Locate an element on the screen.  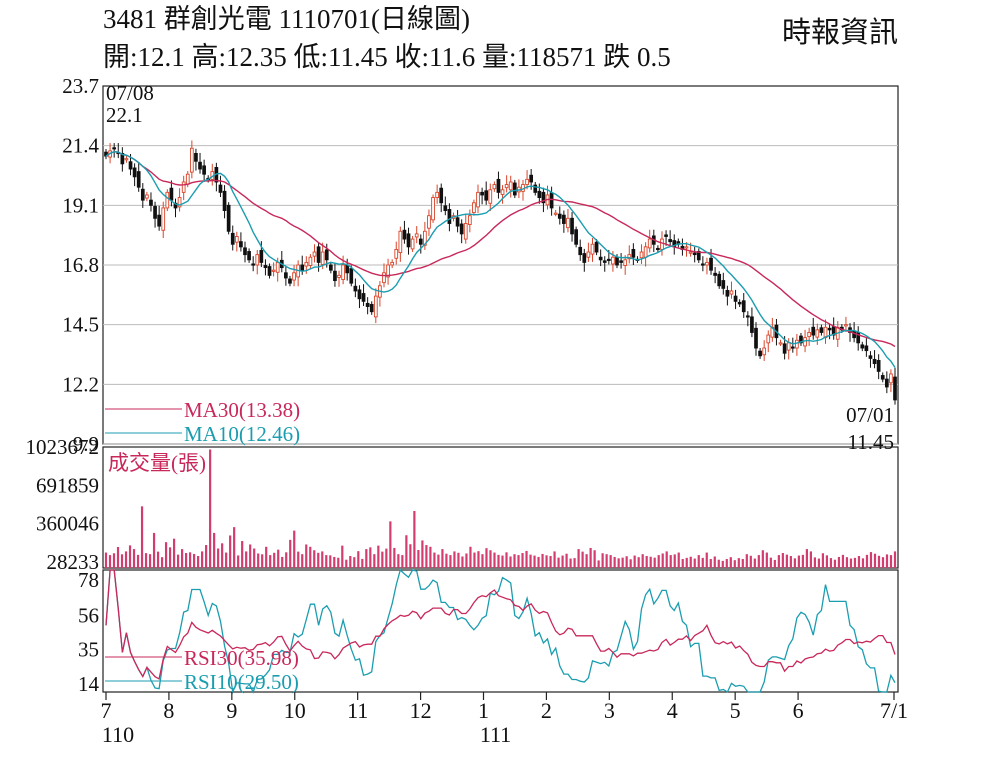
price-tick-label: 14.5 is located at coordinates (80, 325).